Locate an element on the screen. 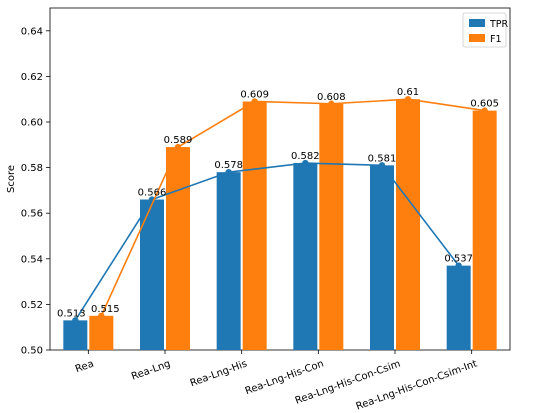 The image size is (550, 413). legend-label-tpr: TPR is located at coordinates (499, 24).